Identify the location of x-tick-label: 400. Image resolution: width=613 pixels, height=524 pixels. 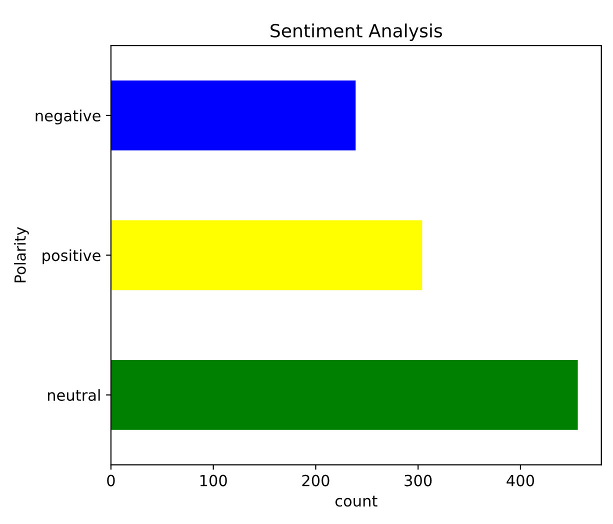
(520, 480).